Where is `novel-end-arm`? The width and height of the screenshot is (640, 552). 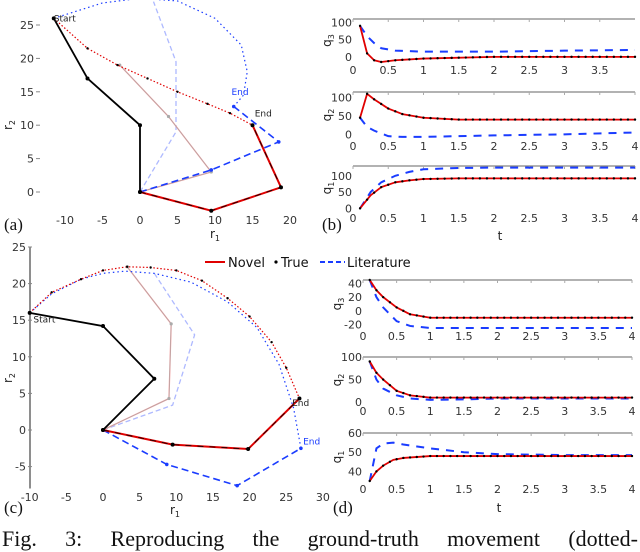 novel-end-arm is located at coordinates (211, 168).